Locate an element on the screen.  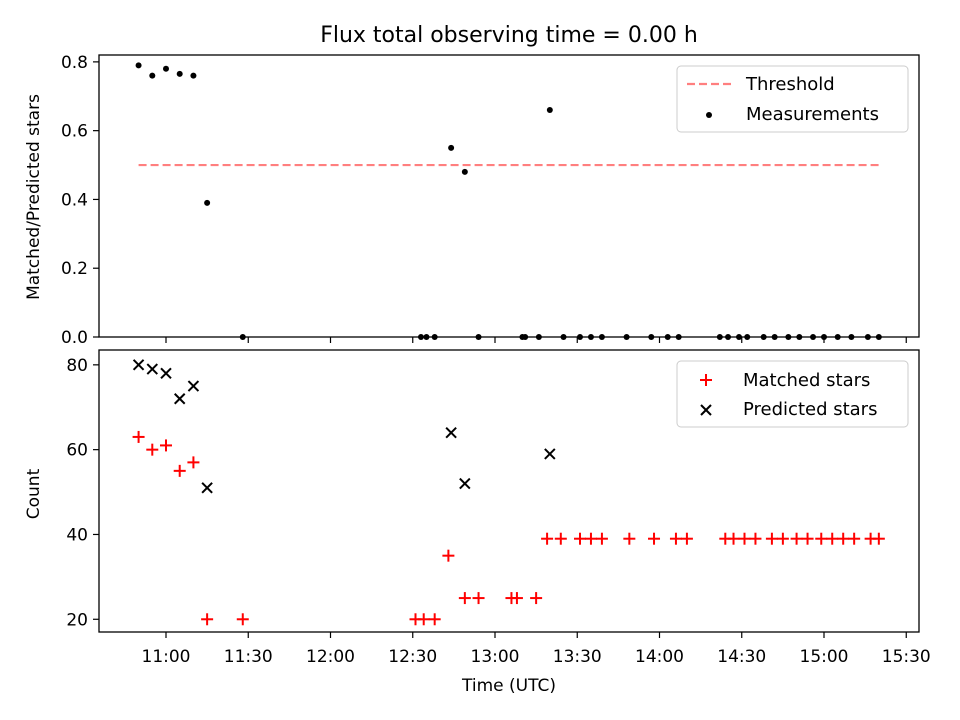
x-tick-label: 14:30 is located at coordinates (741, 657).